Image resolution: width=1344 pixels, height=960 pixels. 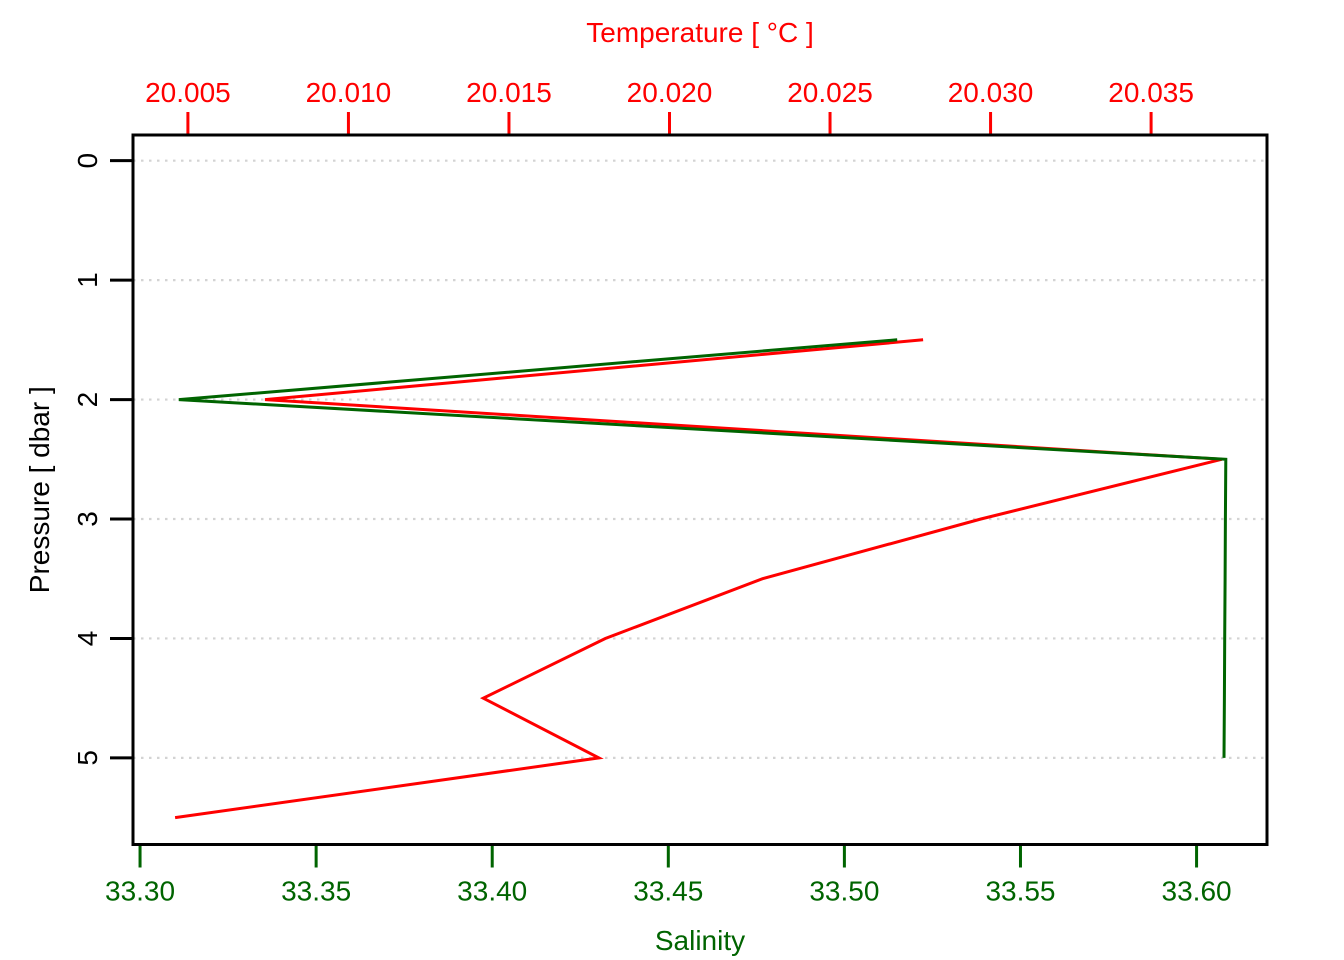 What do you see at coordinates (140, 891) in the screenshot?
I see `salinity-tick-label: 33.30` at bounding box center [140, 891].